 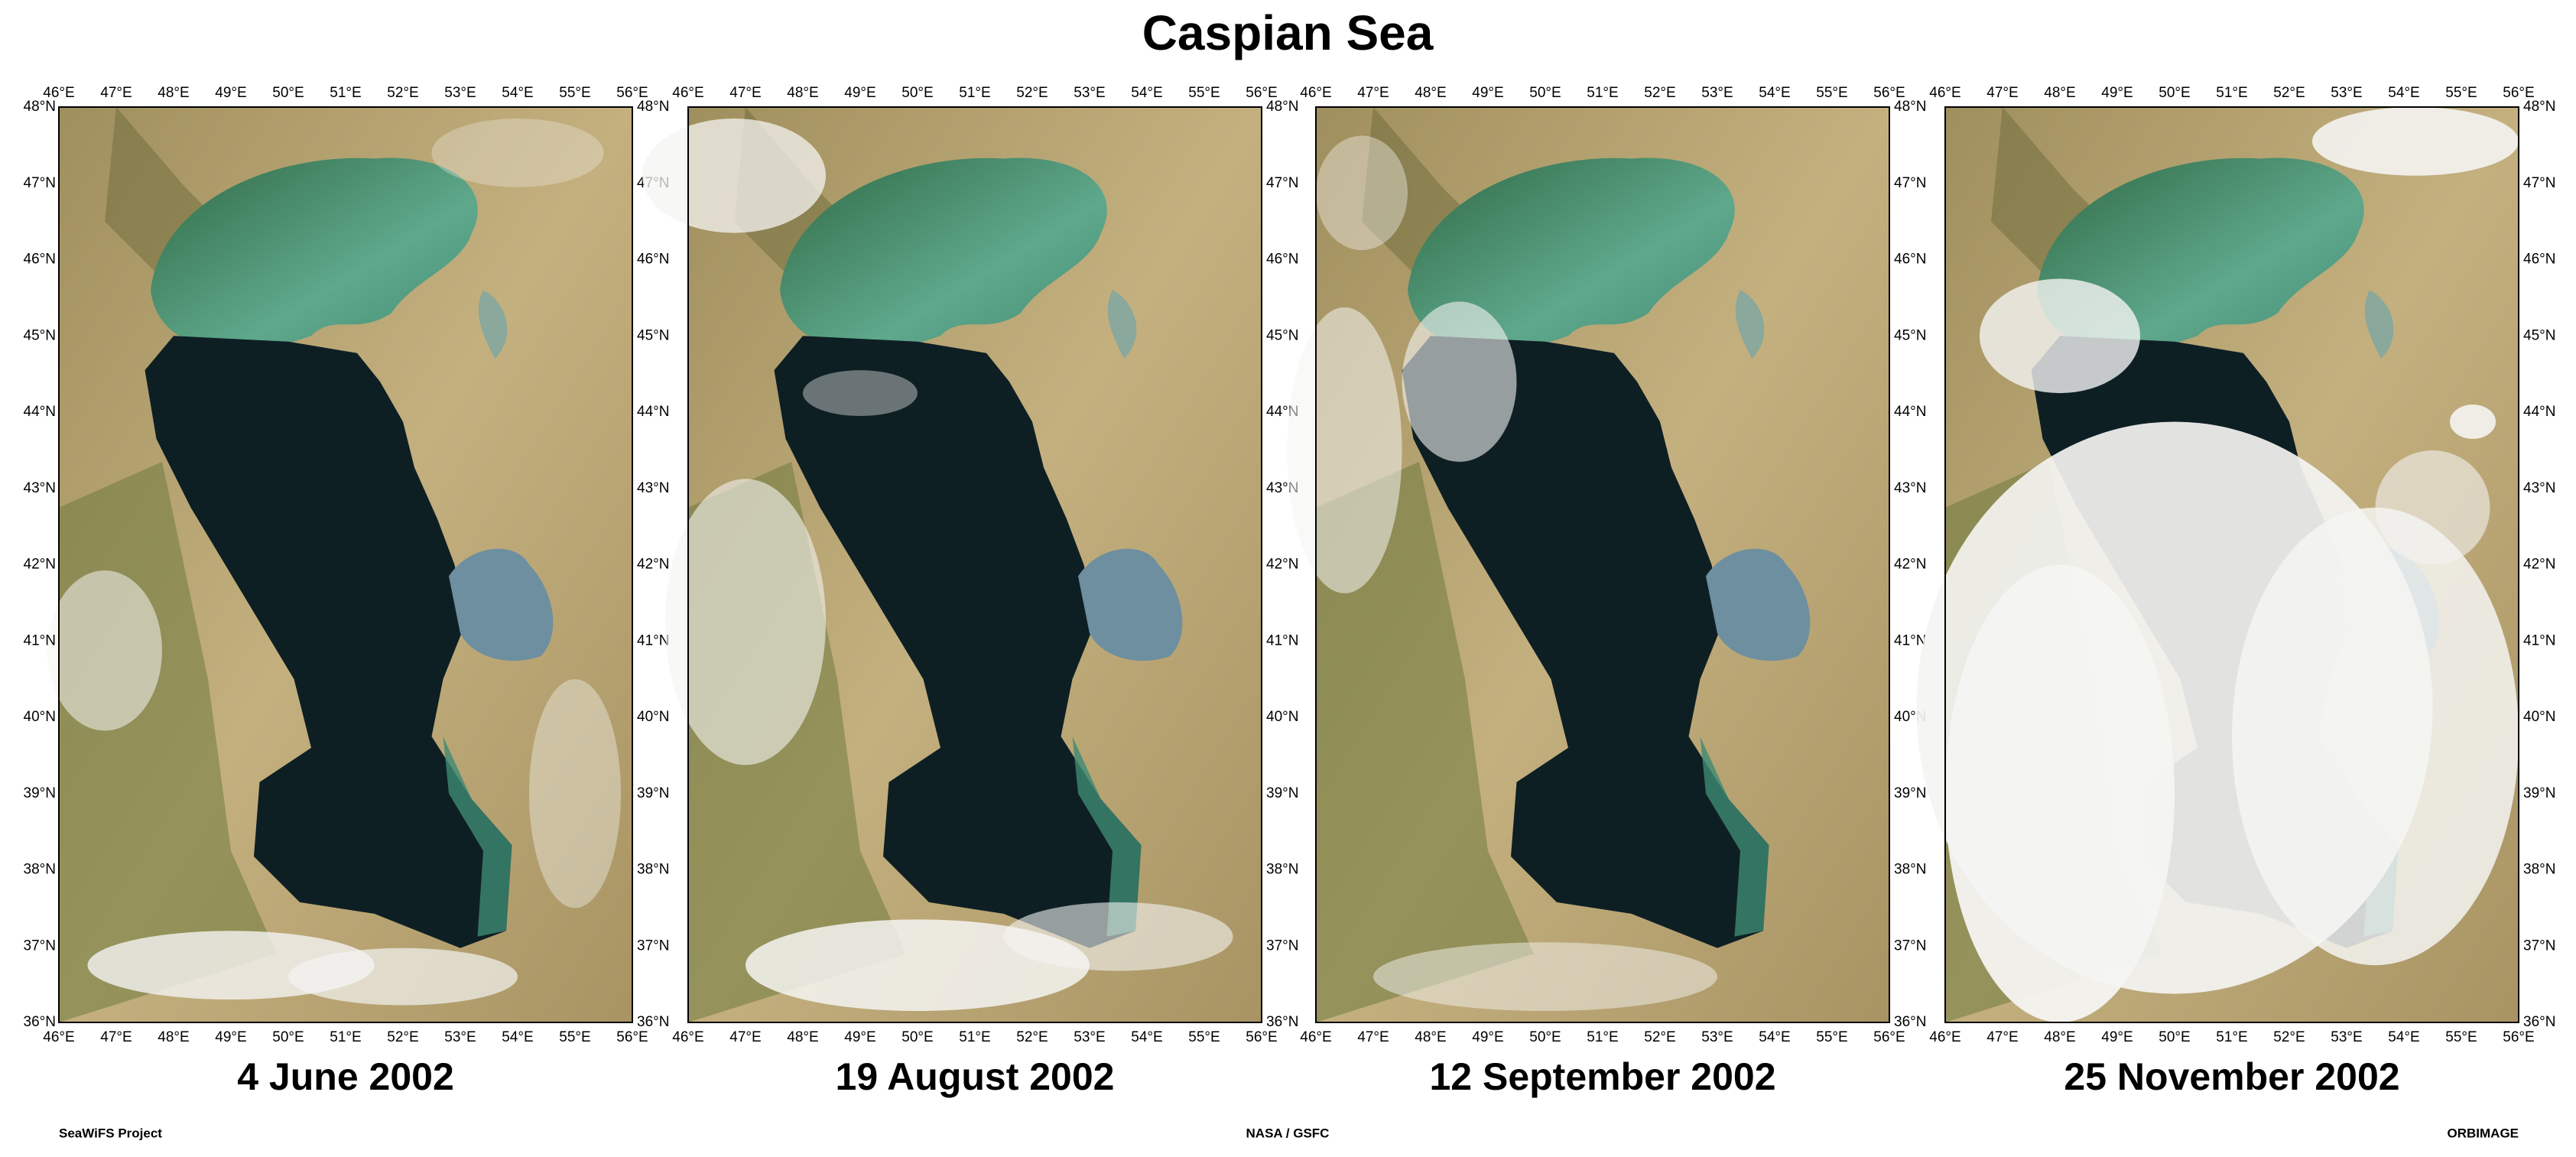 I want to click on latitude-label: 47°N, so click(x=2539, y=183).